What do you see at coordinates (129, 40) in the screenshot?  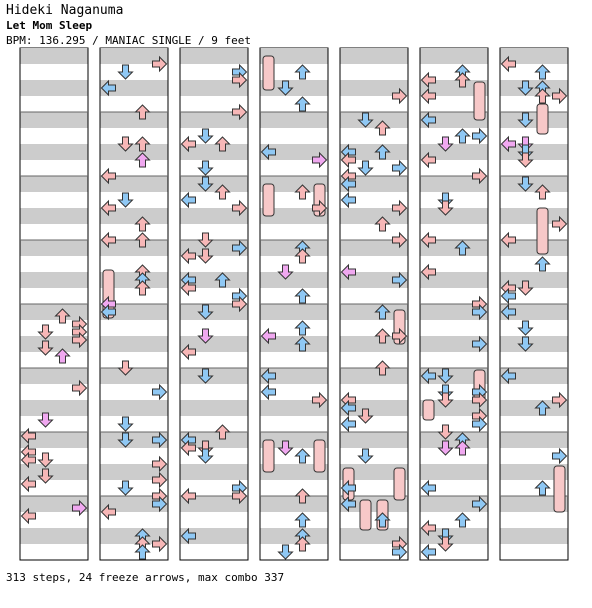 I see `chart-info: BPM: 136.295 / MANIAC SINGLE / 9 feet` at bounding box center [129, 40].